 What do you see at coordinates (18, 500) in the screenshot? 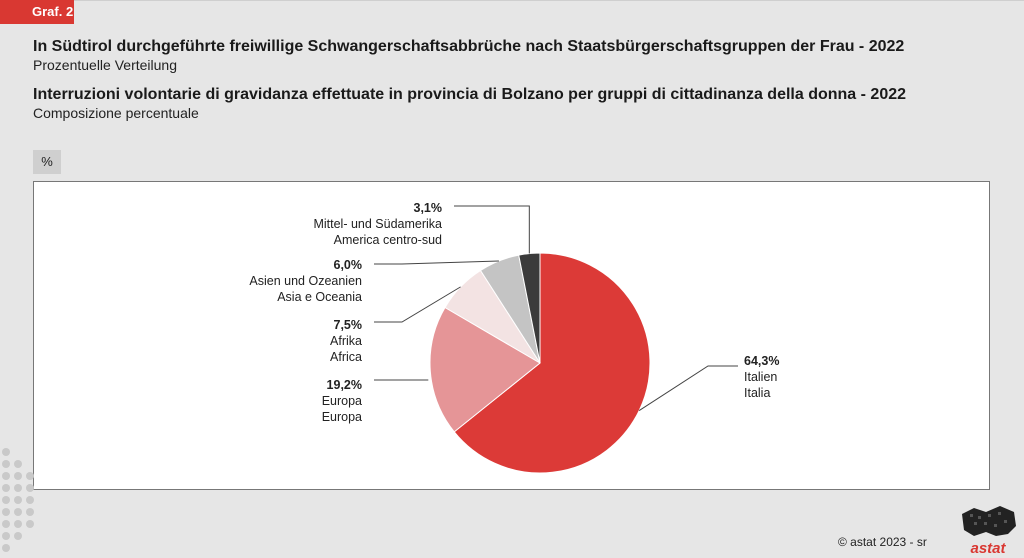
I see `decorative-dots` at bounding box center [18, 500].